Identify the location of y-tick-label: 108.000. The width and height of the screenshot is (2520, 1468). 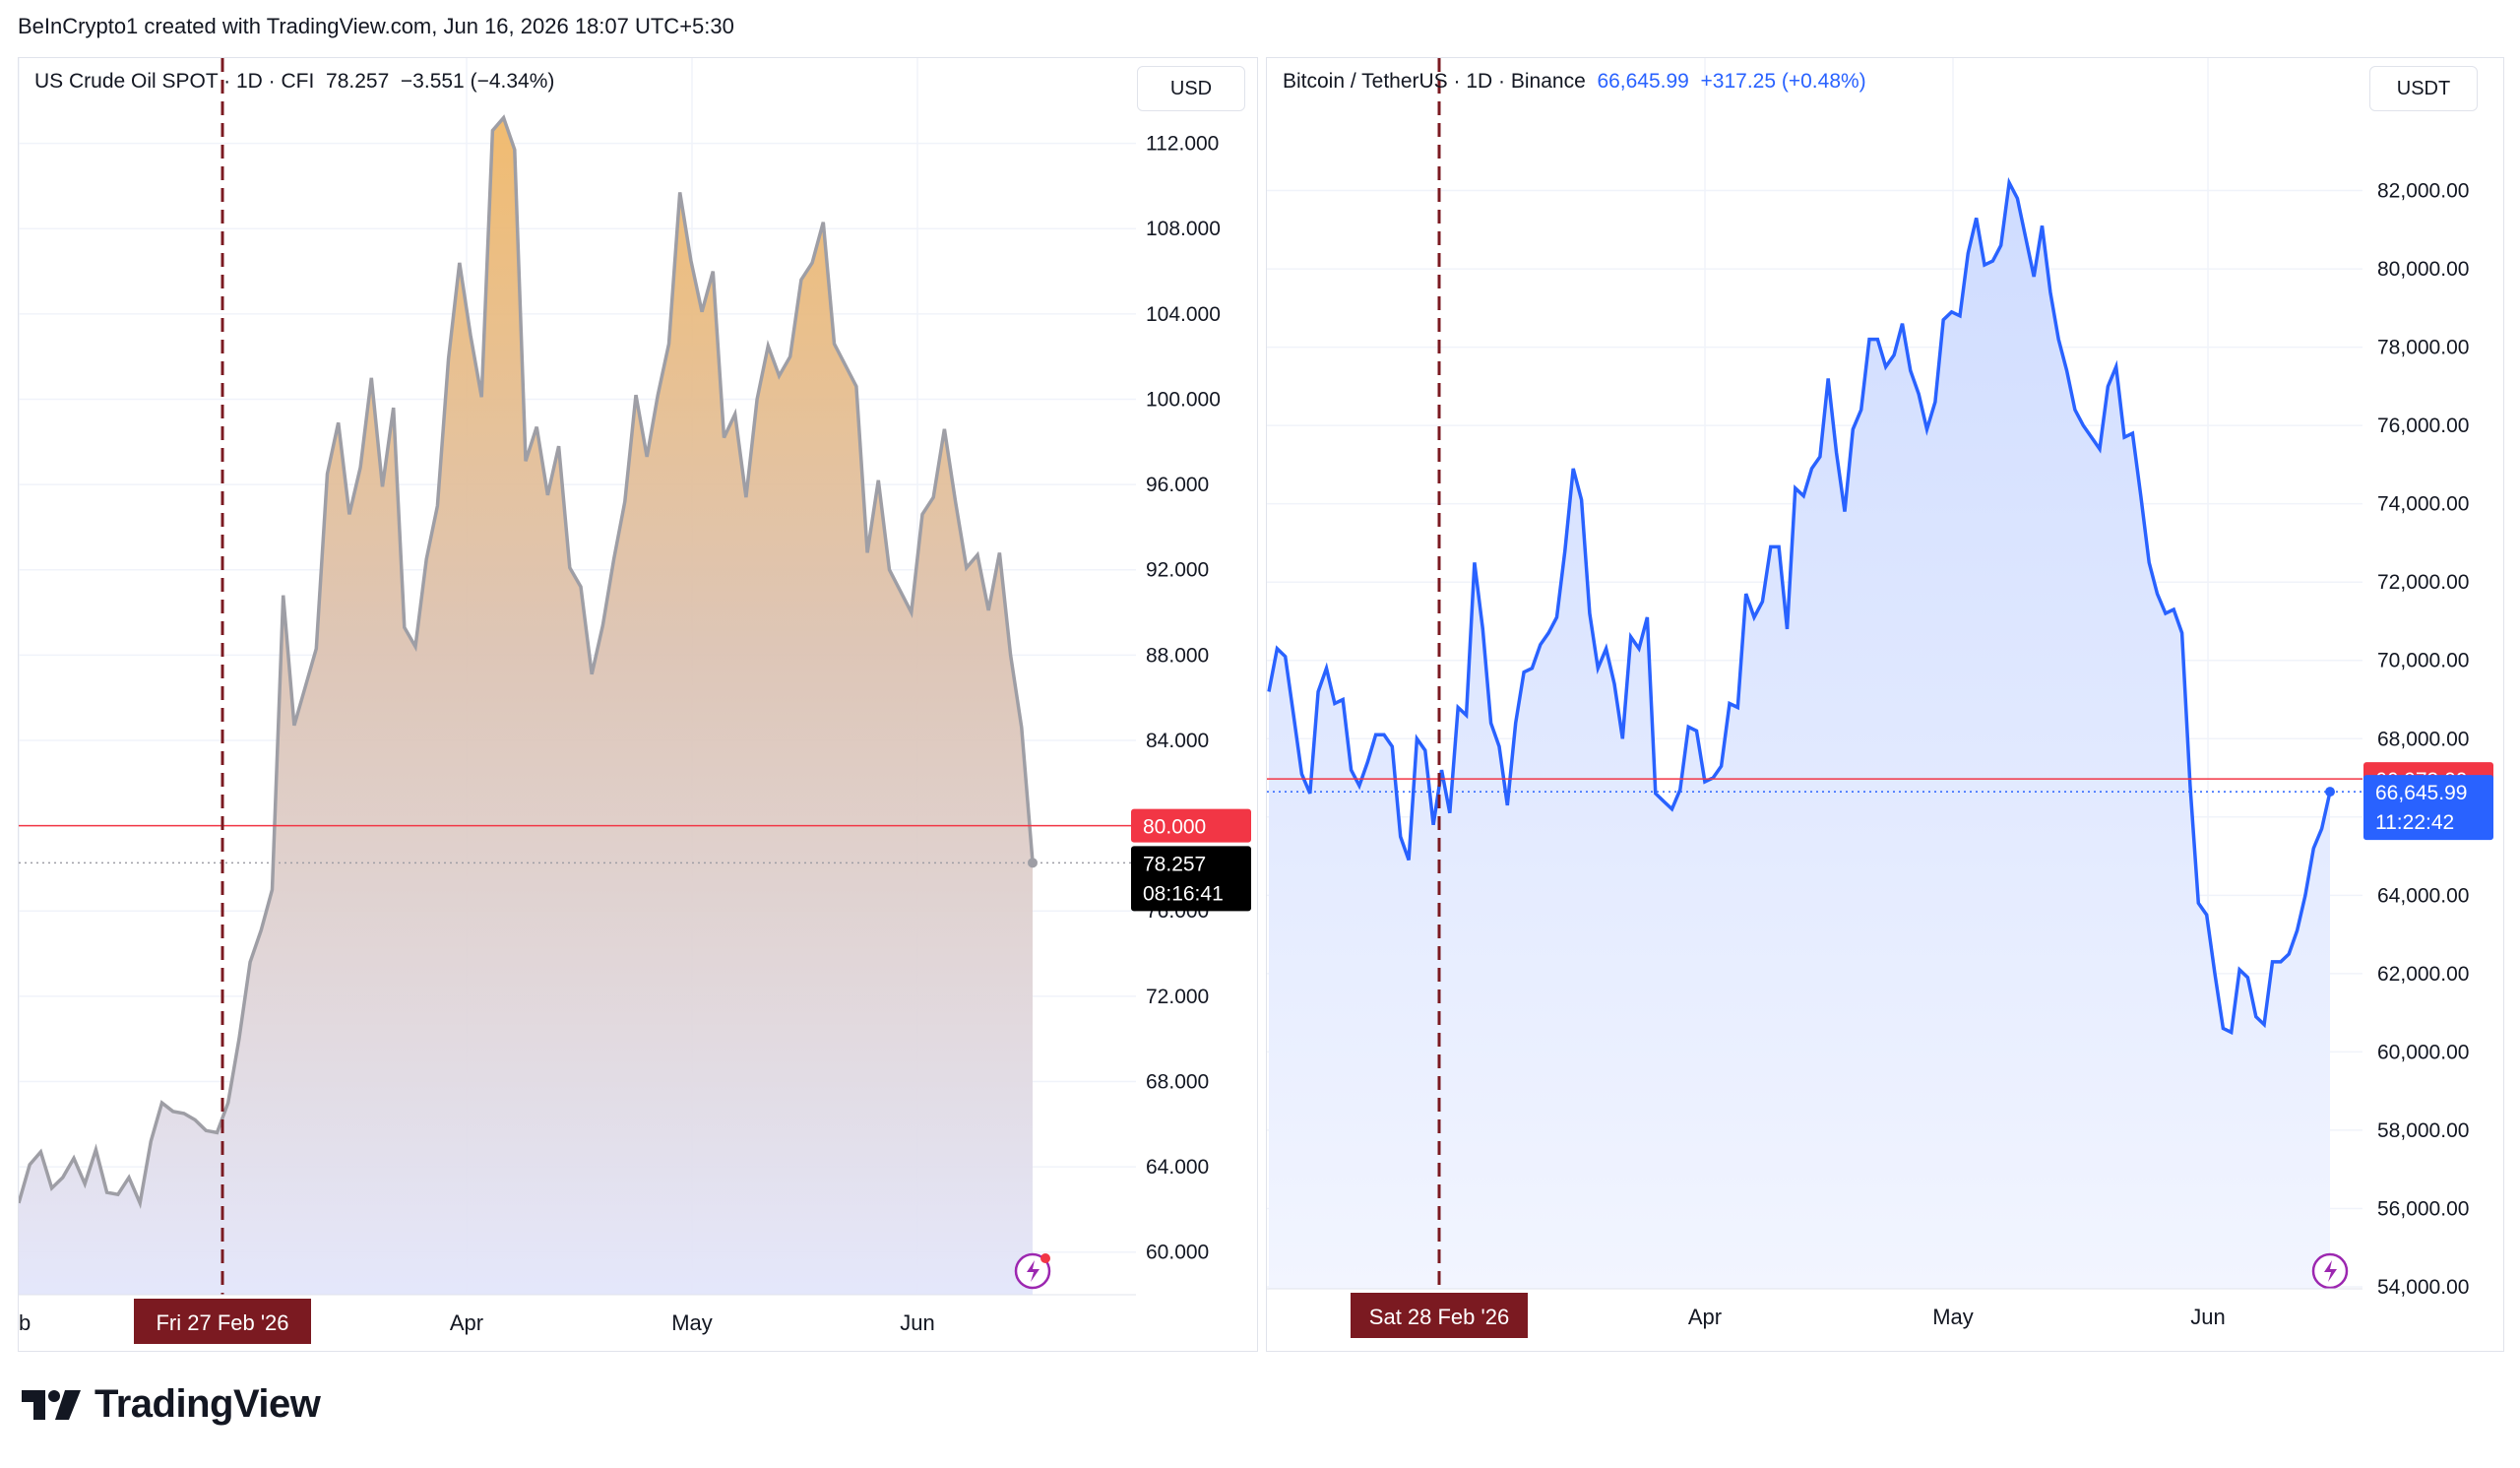
(1183, 229).